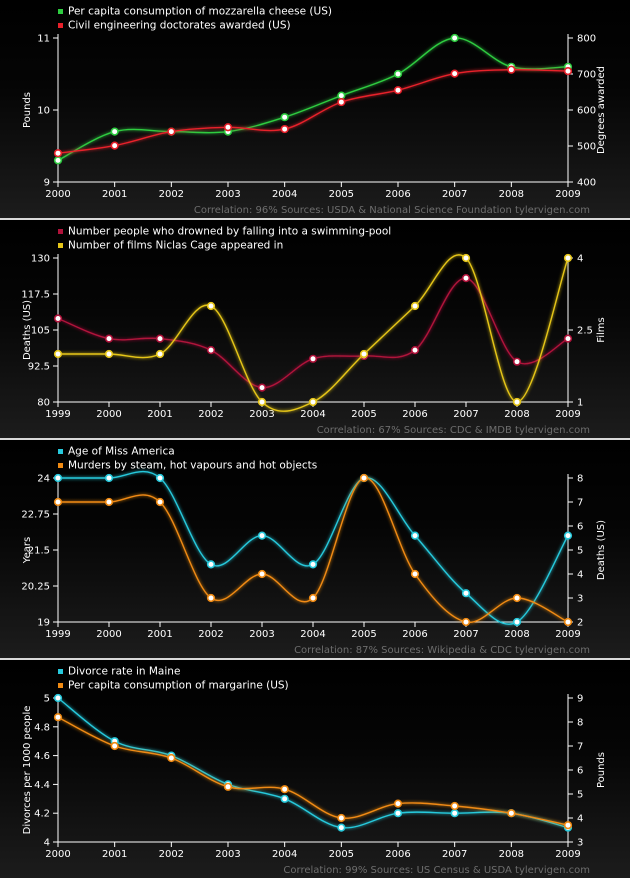 This screenshot has height=878, width=630. I want to click on right-tick-label: 1, so click(580, 403).